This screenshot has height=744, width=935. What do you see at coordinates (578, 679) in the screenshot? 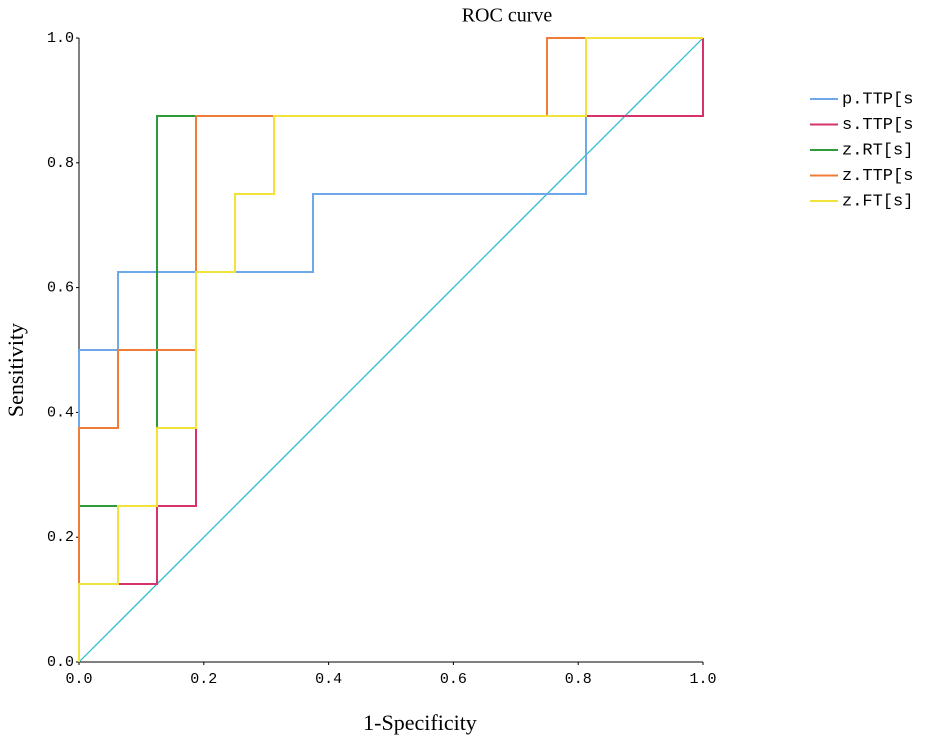
I see `x-tick-label: 0.8` at bounding box center [578, 679].